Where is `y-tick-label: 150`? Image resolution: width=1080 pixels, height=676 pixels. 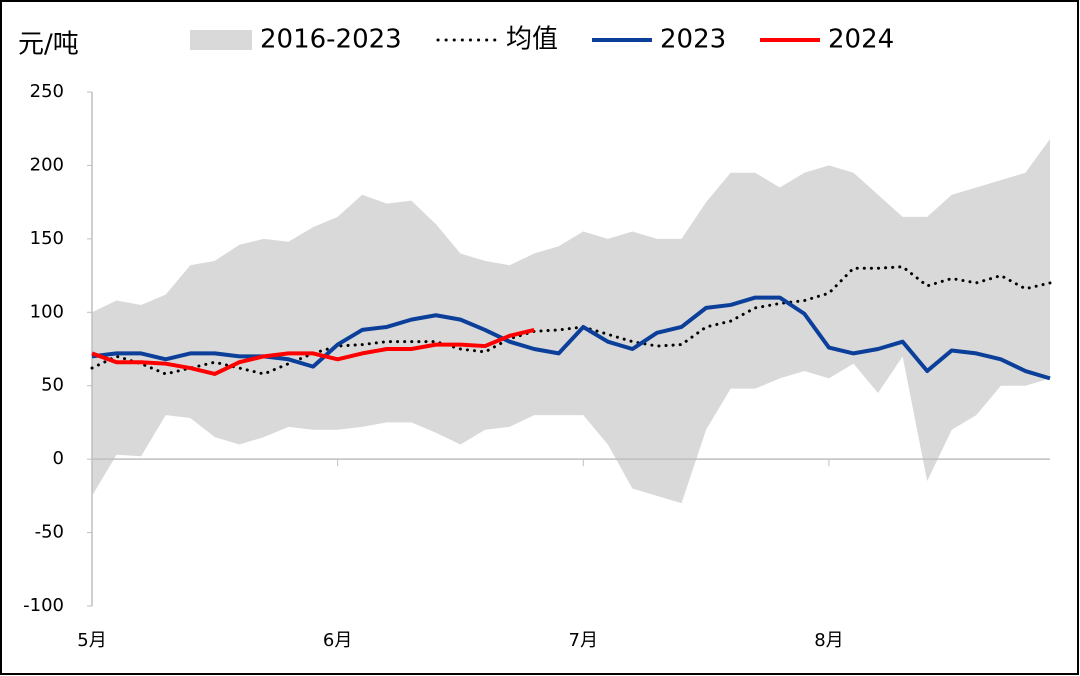
y-tick-label: 150 is located at coordinates (47, 238).